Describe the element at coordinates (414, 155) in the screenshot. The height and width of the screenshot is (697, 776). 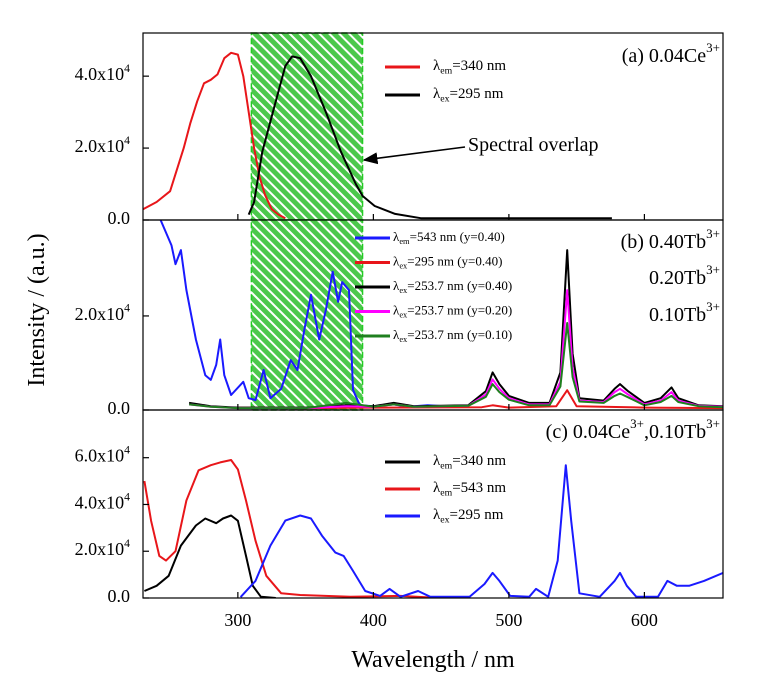
I see `arrow` at that location.